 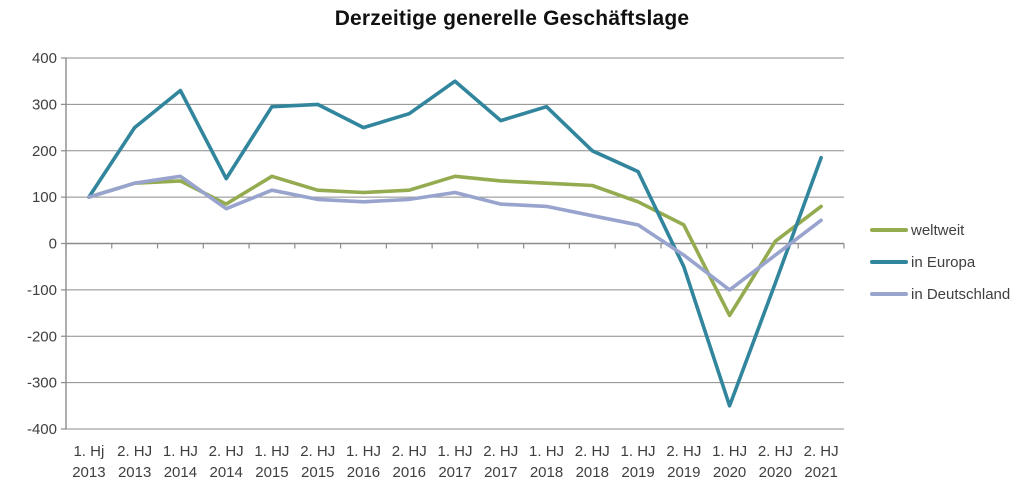 What do you see at coordinates (44, 104) in the screenshot?
I see `y-tick-label: 300` at bounding box center [44, 104].